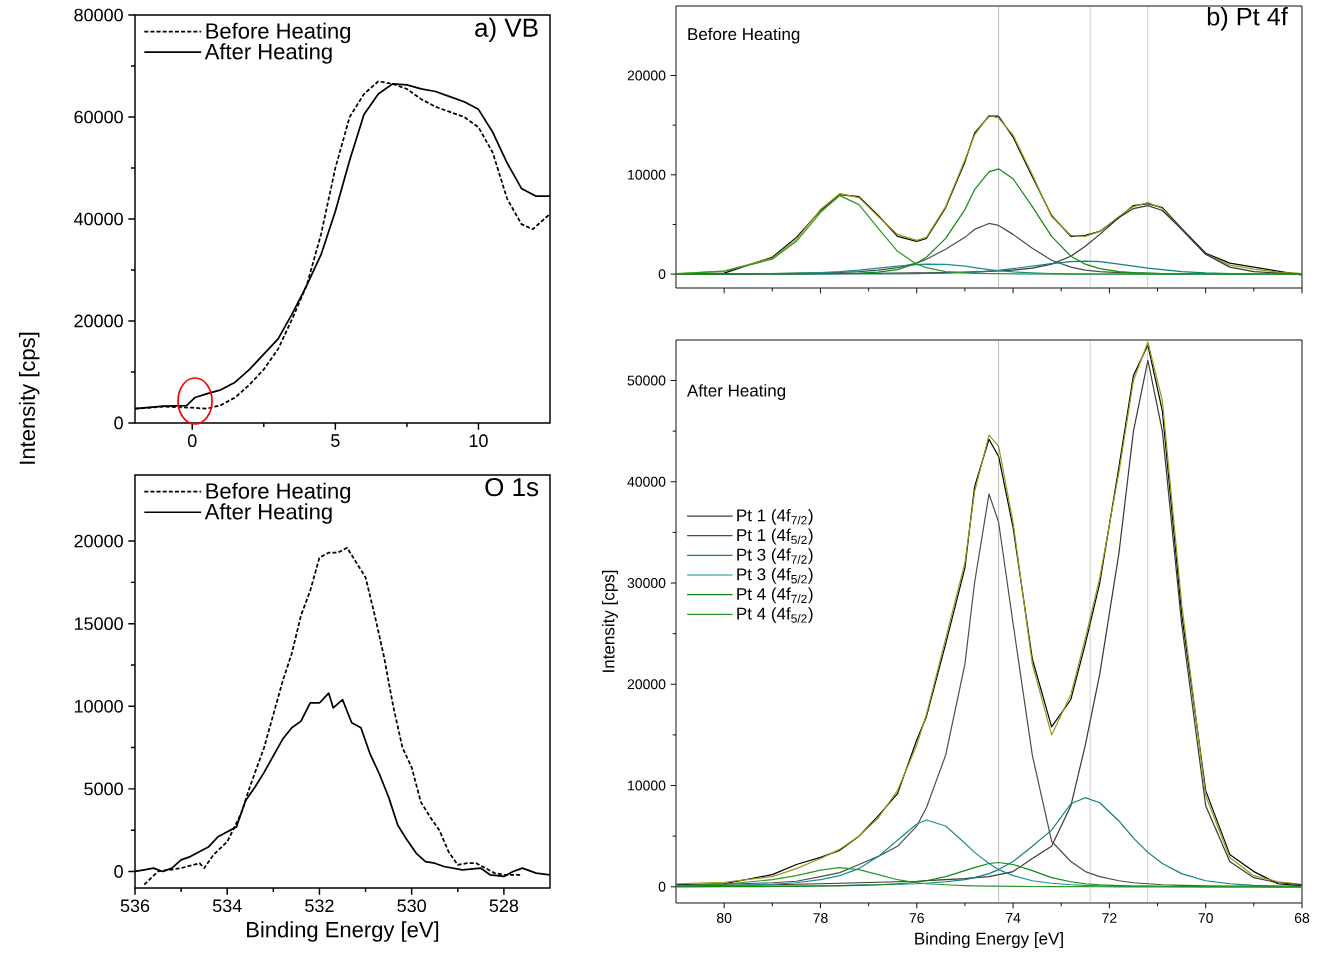 The image size is (1332, 964). What do you see at coordinates (775, 556) in the screenshot?
I see `legend-label: Pt 3 (4f$_{7/2}$)` at bounding box center [775, 556].